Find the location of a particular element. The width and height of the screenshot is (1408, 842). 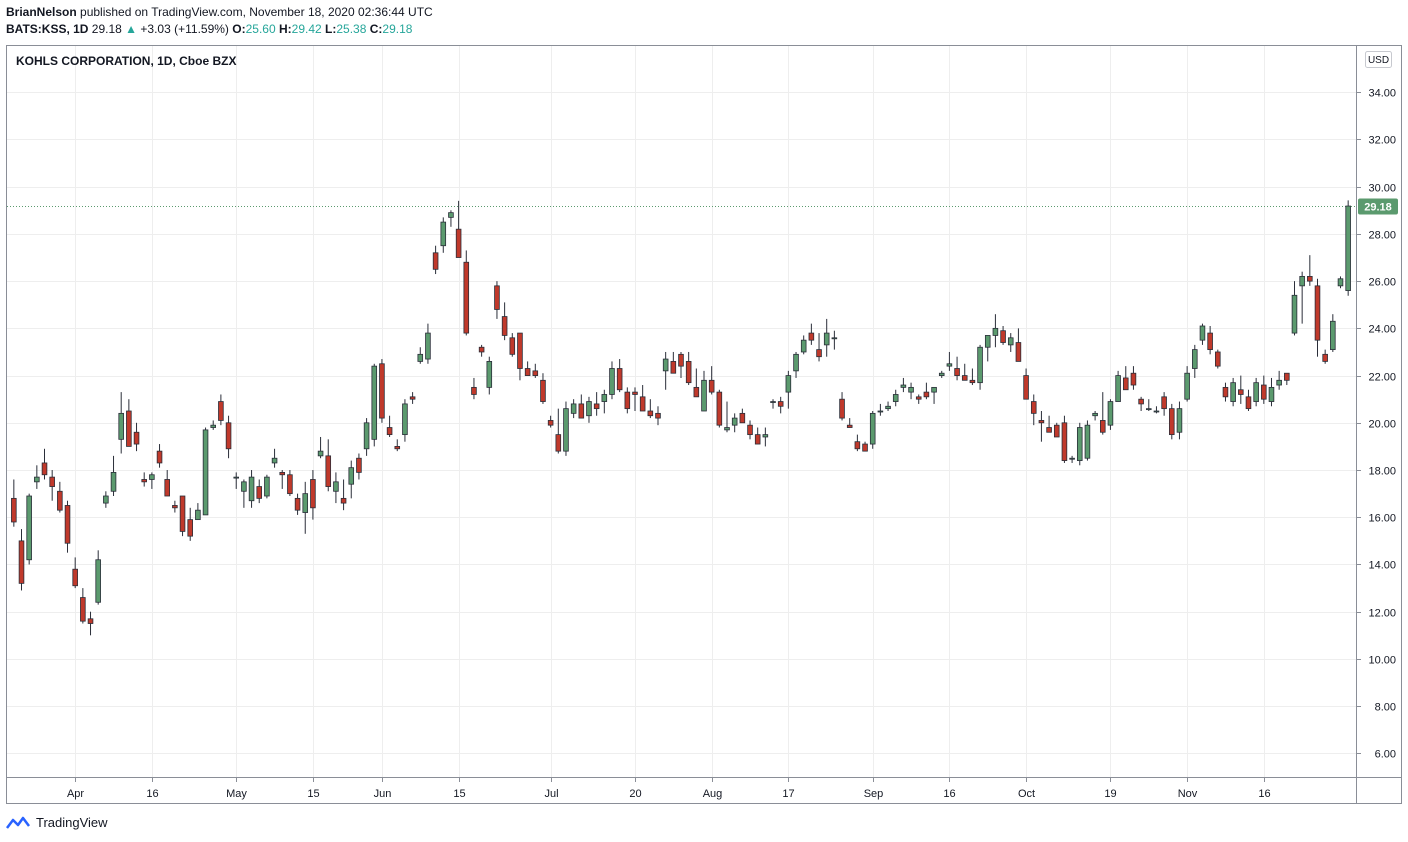

y-tick-label: 10.00 is located at coordinates (1382, 661).